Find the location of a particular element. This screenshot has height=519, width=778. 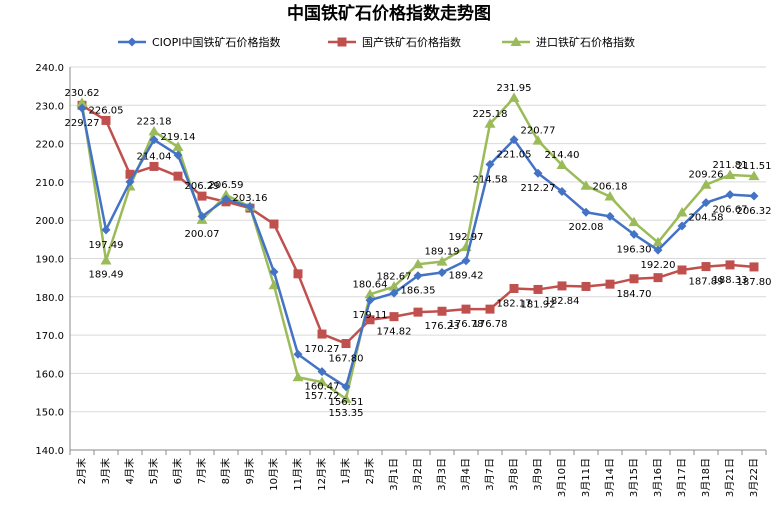

data-label: 206.59 is located at coordinates (226, 185).